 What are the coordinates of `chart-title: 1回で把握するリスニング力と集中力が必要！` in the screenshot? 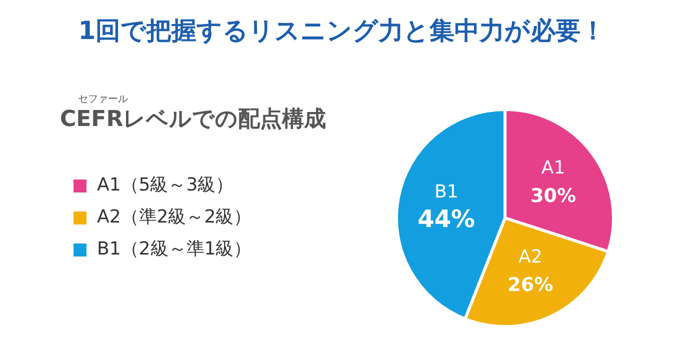 It's located at (342, 31).